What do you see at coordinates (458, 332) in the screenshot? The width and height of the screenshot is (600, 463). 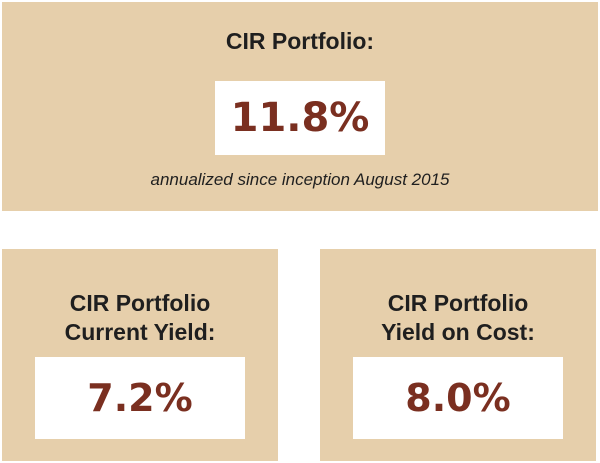 I see `yield-on-cost-title-line2: Yield on Cost:` at bounding box center [458, 332].